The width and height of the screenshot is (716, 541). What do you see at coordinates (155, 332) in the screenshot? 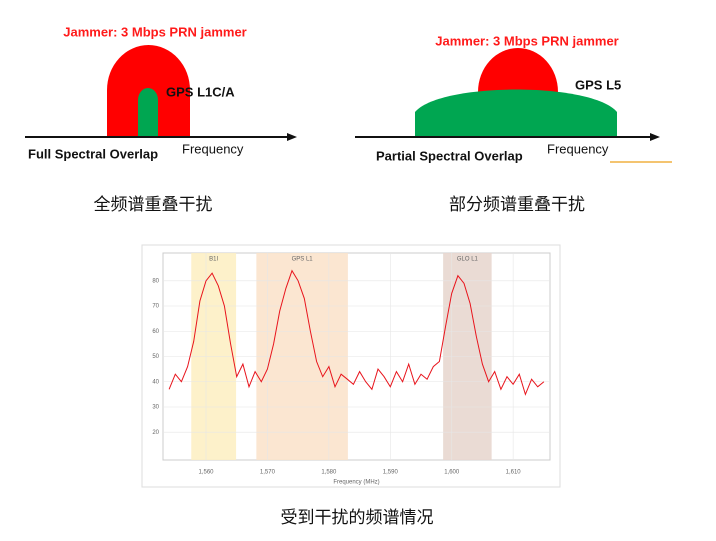
I see `y-tick-label: 60` at bounding box center [155, 332].